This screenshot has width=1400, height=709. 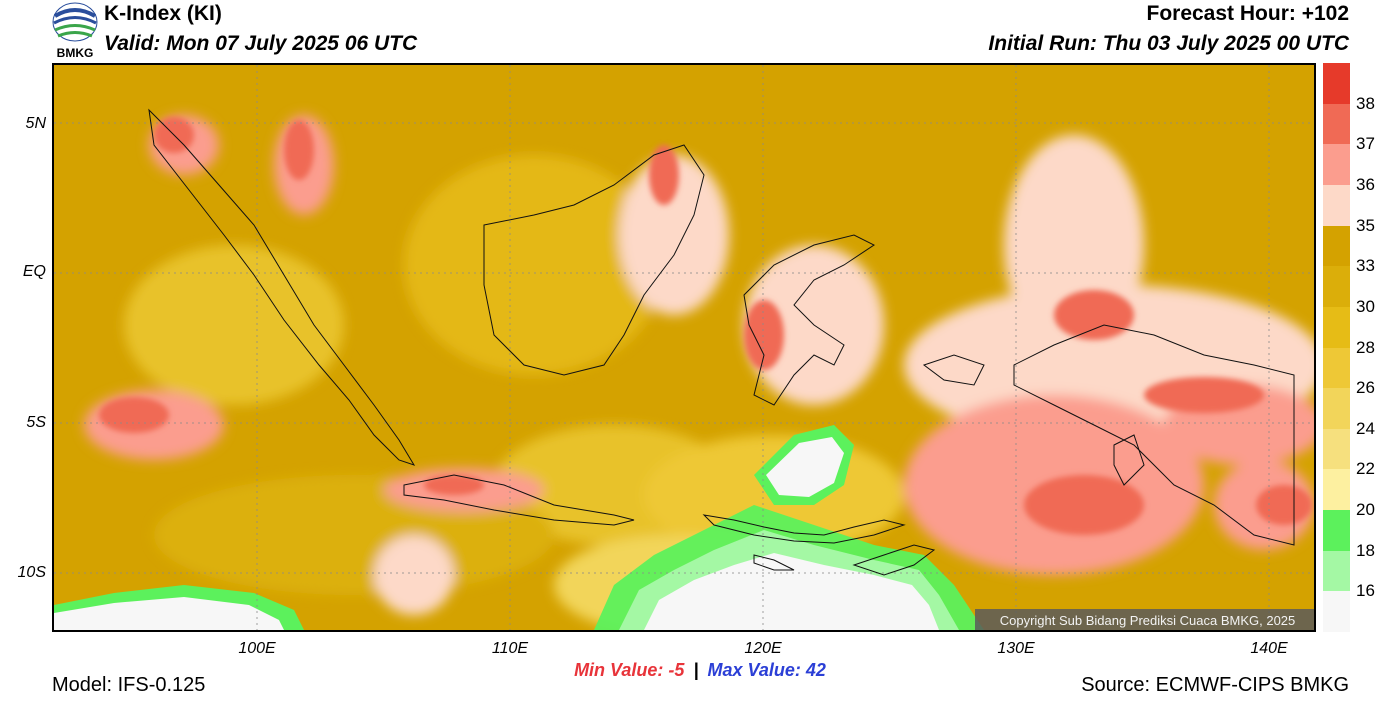 What do you see at coordinates (36, 422) in the screenshot?
I see `lat-label-5s: 5S` at bounding box center [36, 422].